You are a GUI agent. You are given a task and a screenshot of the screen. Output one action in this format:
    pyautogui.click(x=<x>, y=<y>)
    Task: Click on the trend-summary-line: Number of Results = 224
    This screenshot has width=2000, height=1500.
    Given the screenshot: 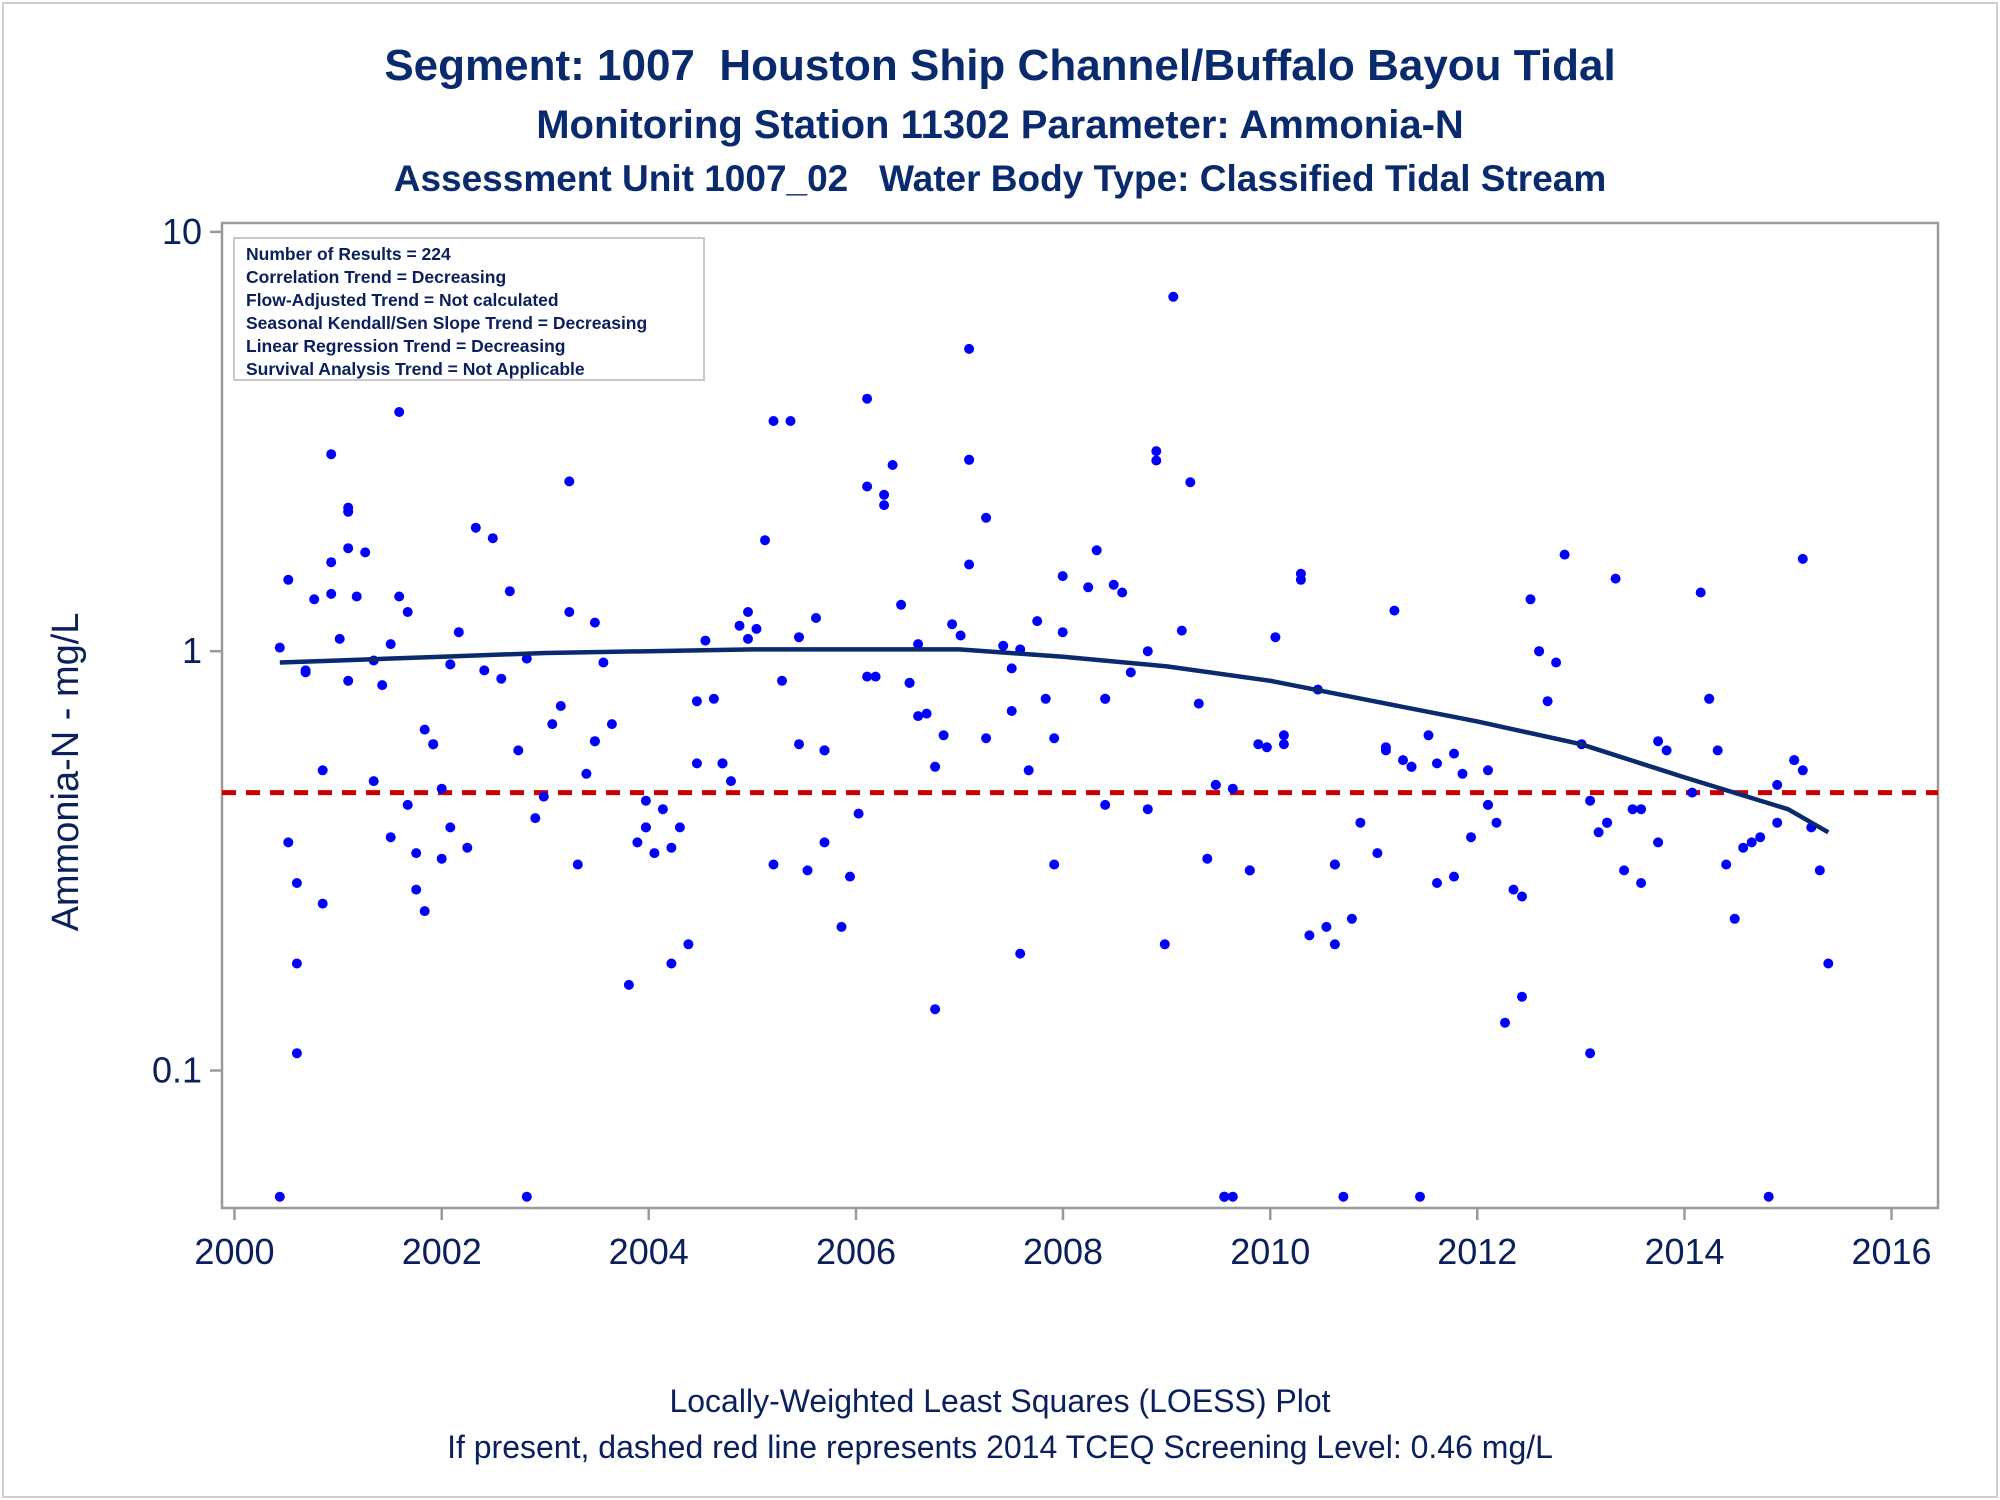 What is the action you would take?
    pyautogui.click(x=348, y=254)
    